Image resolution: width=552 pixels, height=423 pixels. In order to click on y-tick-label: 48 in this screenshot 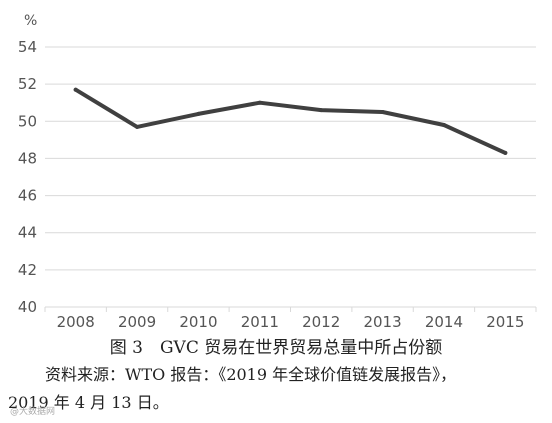, I will do `click(27, 158)`.